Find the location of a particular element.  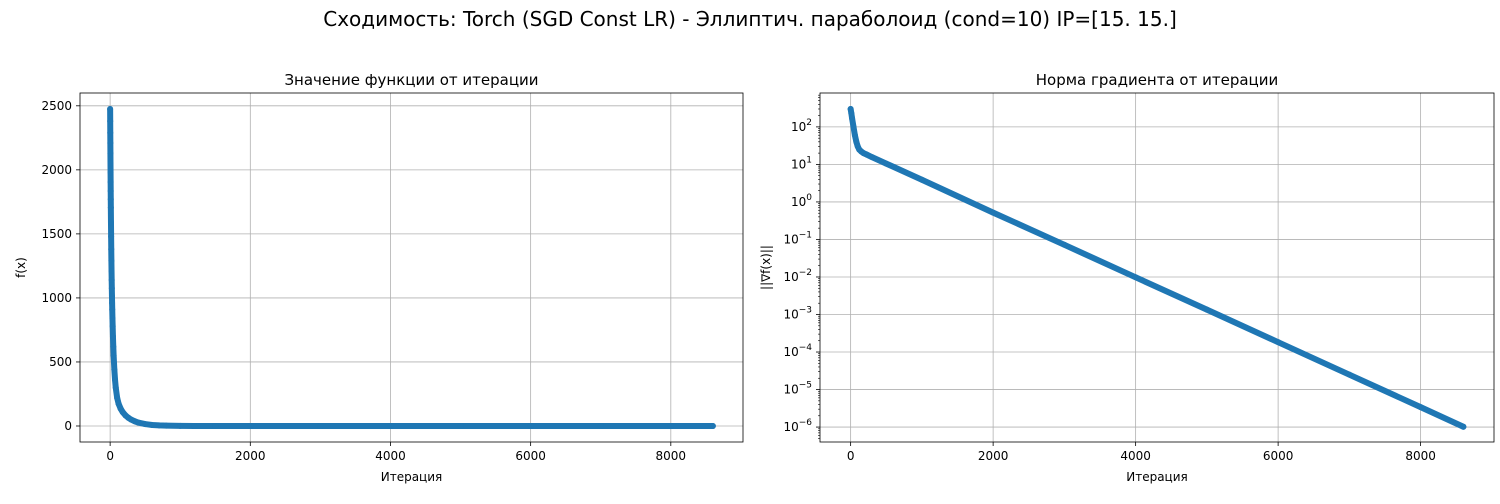

y-tick-label: 10⁻¹ is located at coordinates (797, 238).